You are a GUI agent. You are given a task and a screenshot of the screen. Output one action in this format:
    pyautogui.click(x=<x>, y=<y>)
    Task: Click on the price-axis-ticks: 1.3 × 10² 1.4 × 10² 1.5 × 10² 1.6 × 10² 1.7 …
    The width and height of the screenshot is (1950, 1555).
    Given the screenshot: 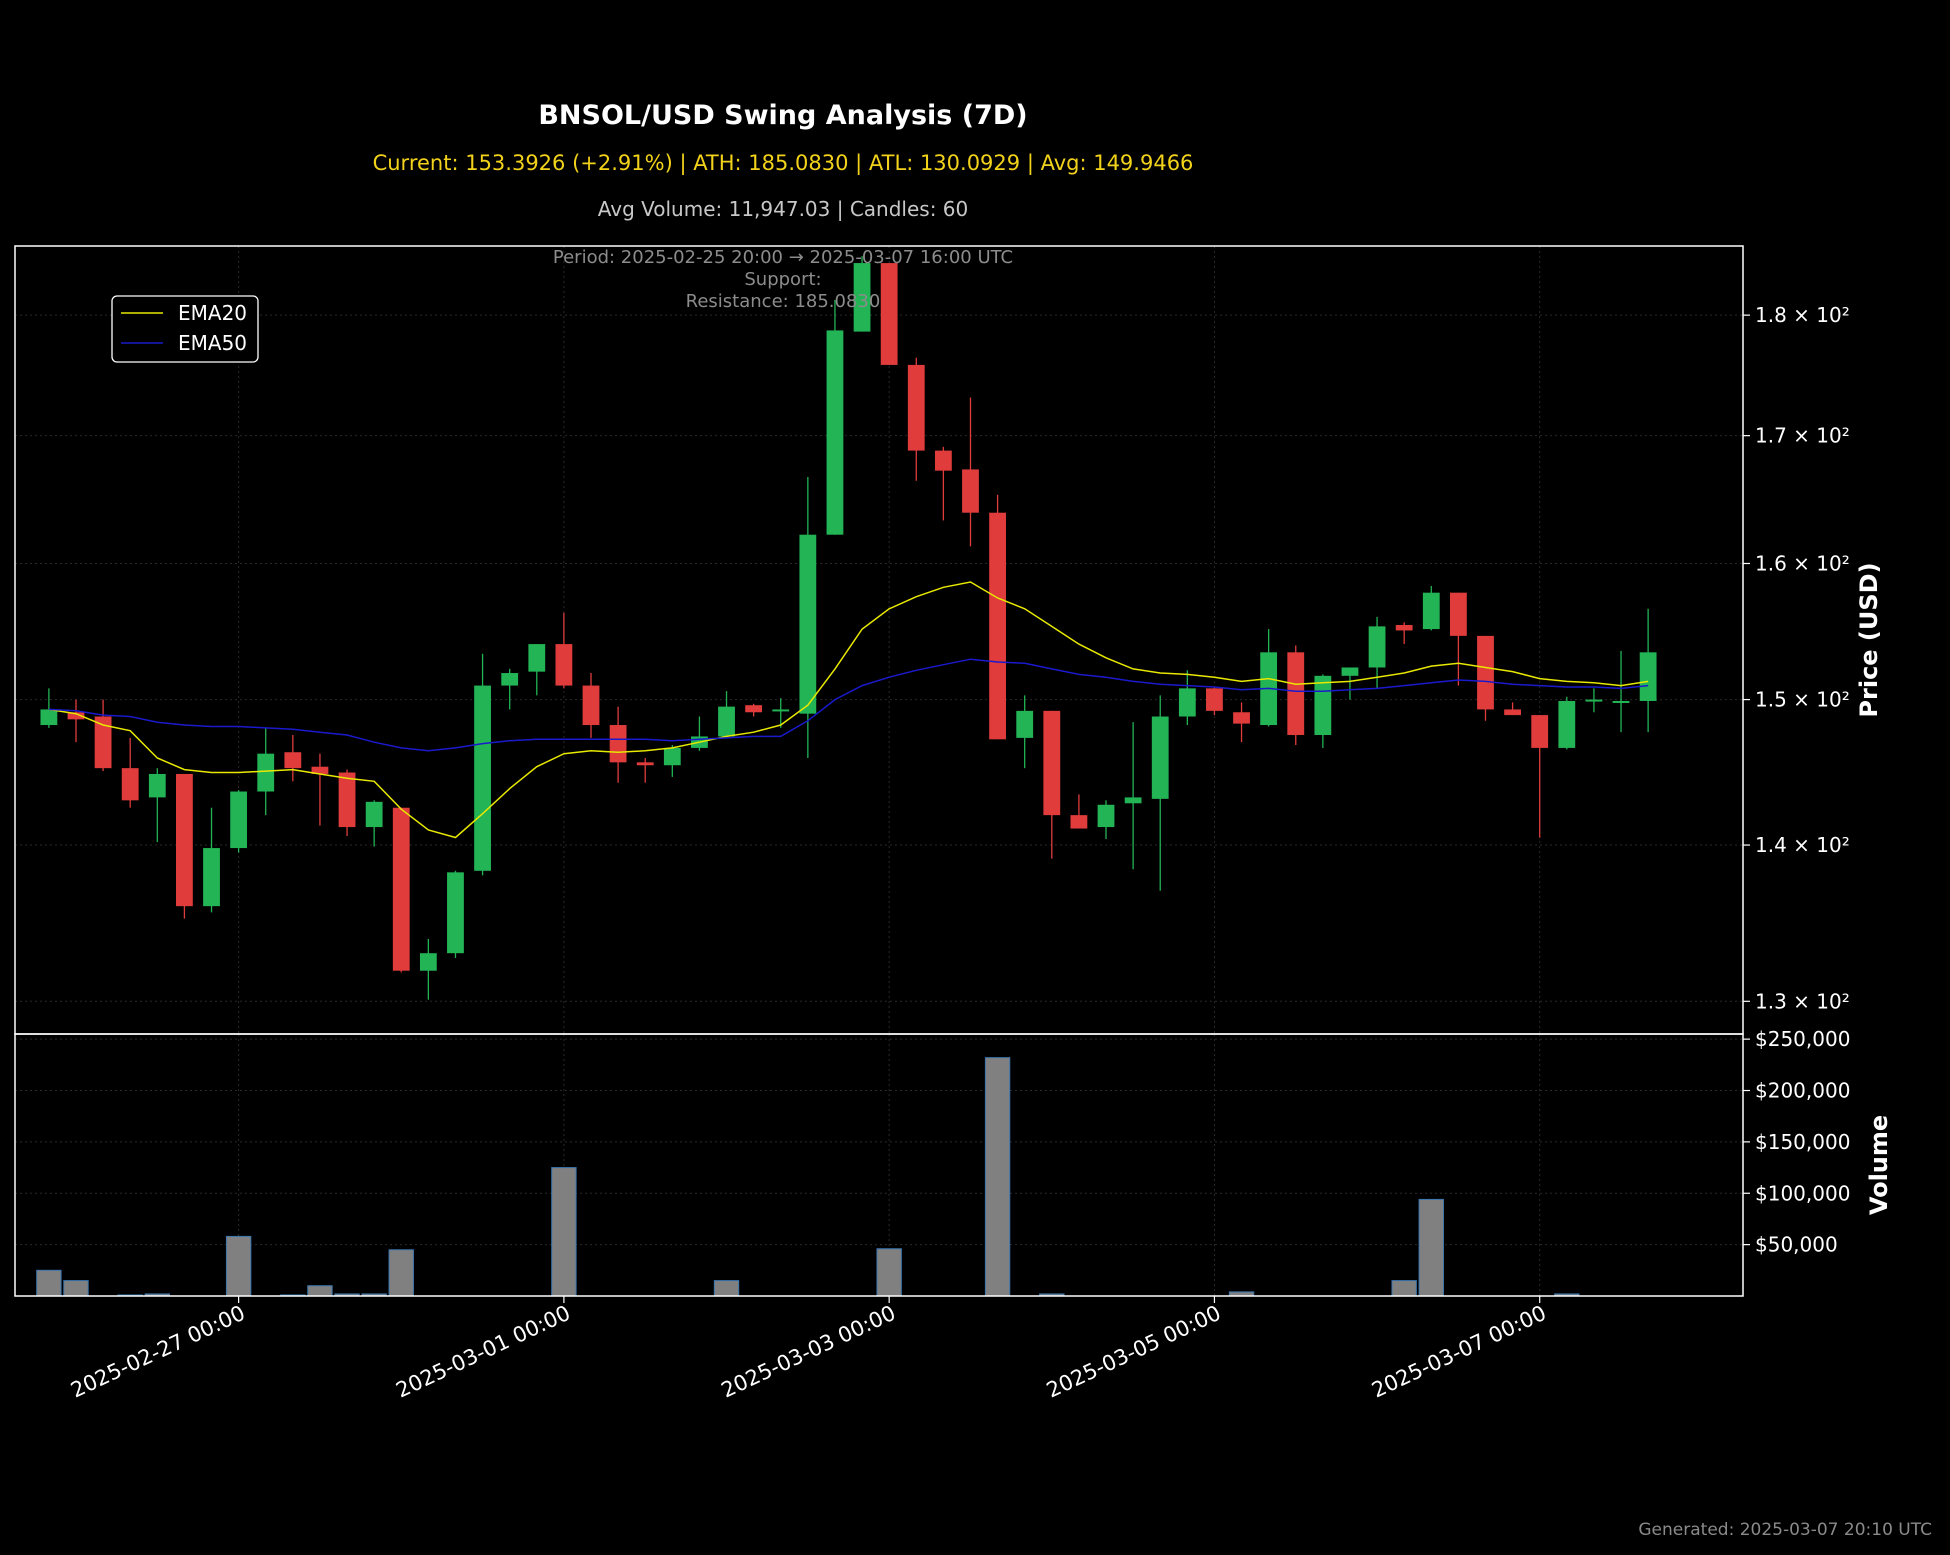 What is the action you would take?
    pyautogui.click(x=1796, y=658)
    